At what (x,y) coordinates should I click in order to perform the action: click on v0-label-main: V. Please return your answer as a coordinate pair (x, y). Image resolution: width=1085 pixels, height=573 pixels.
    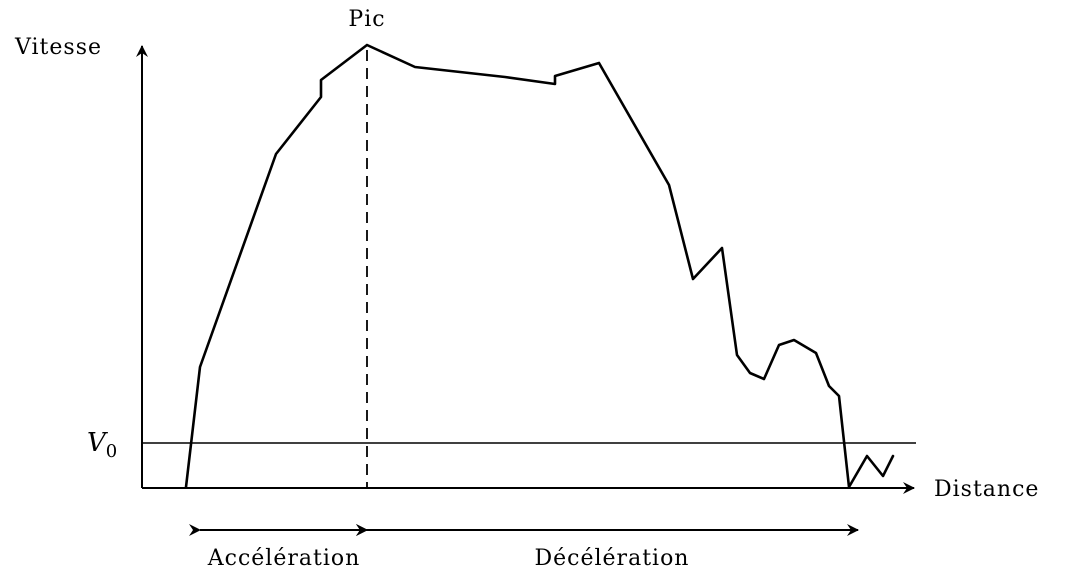
    Looking at the image, I should click on (97, 443).